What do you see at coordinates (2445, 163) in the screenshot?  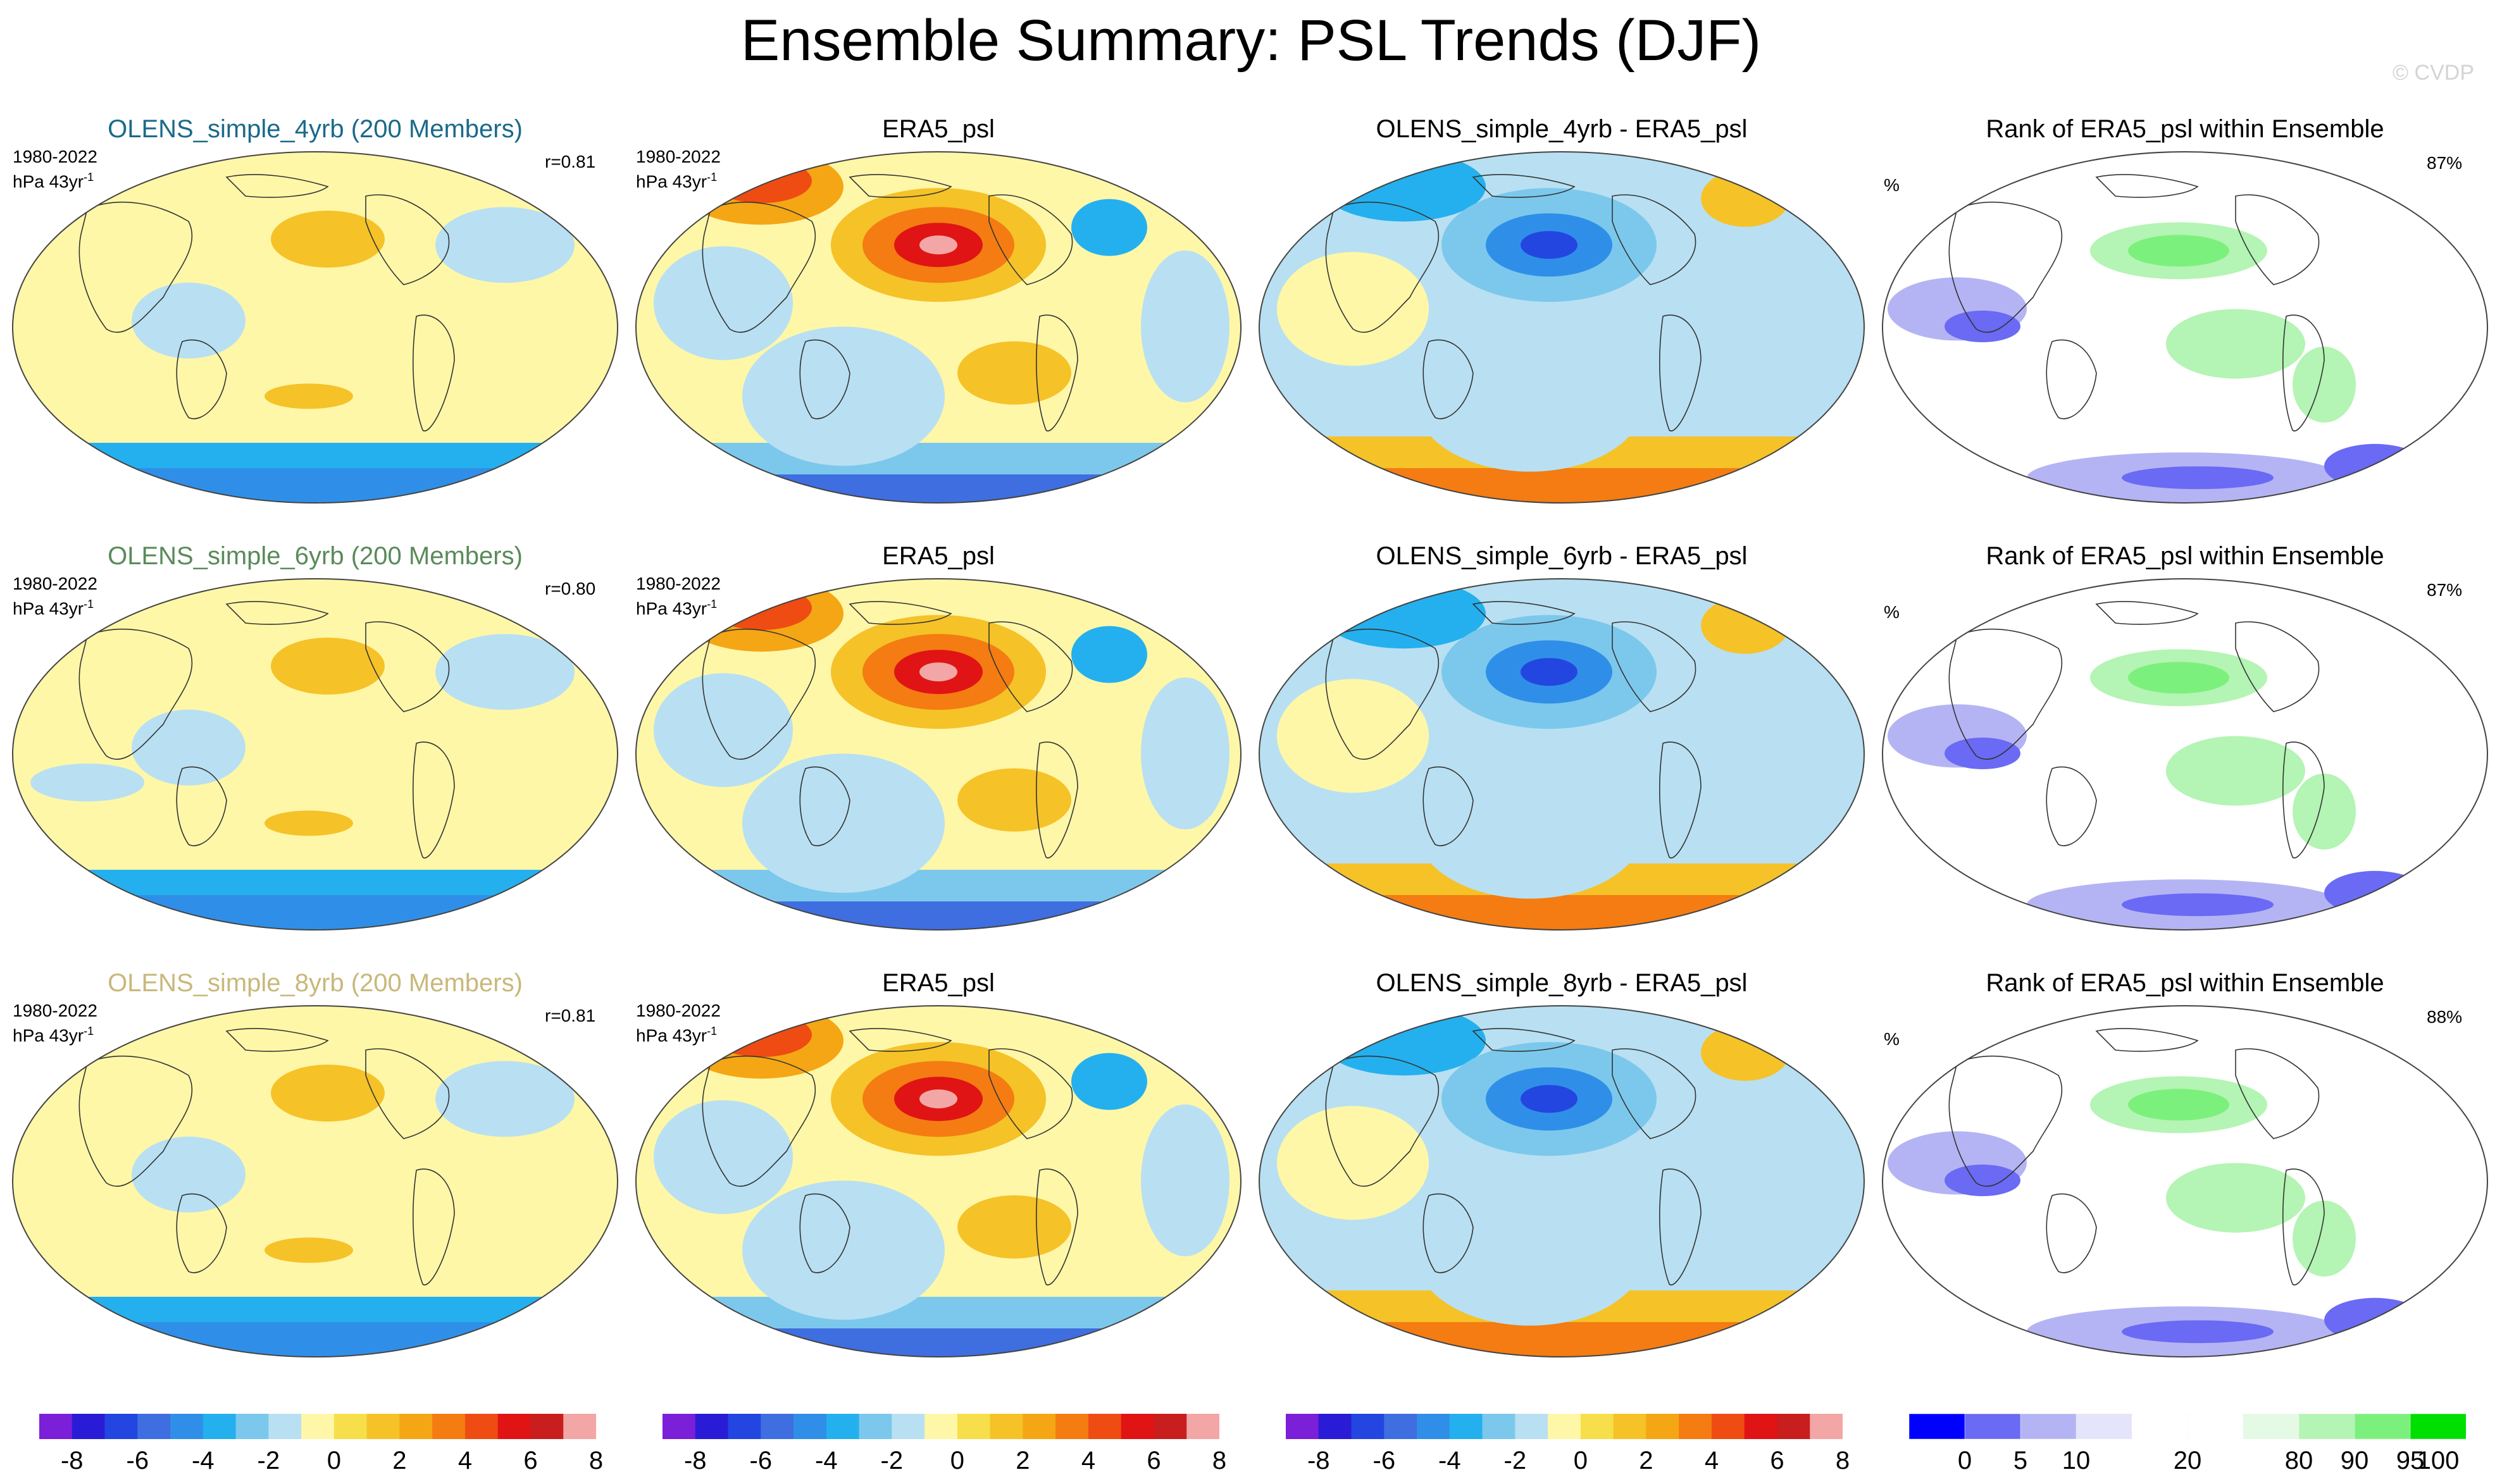 I see `rank-percent-label: 87%` at bounding box center [2445, 163].